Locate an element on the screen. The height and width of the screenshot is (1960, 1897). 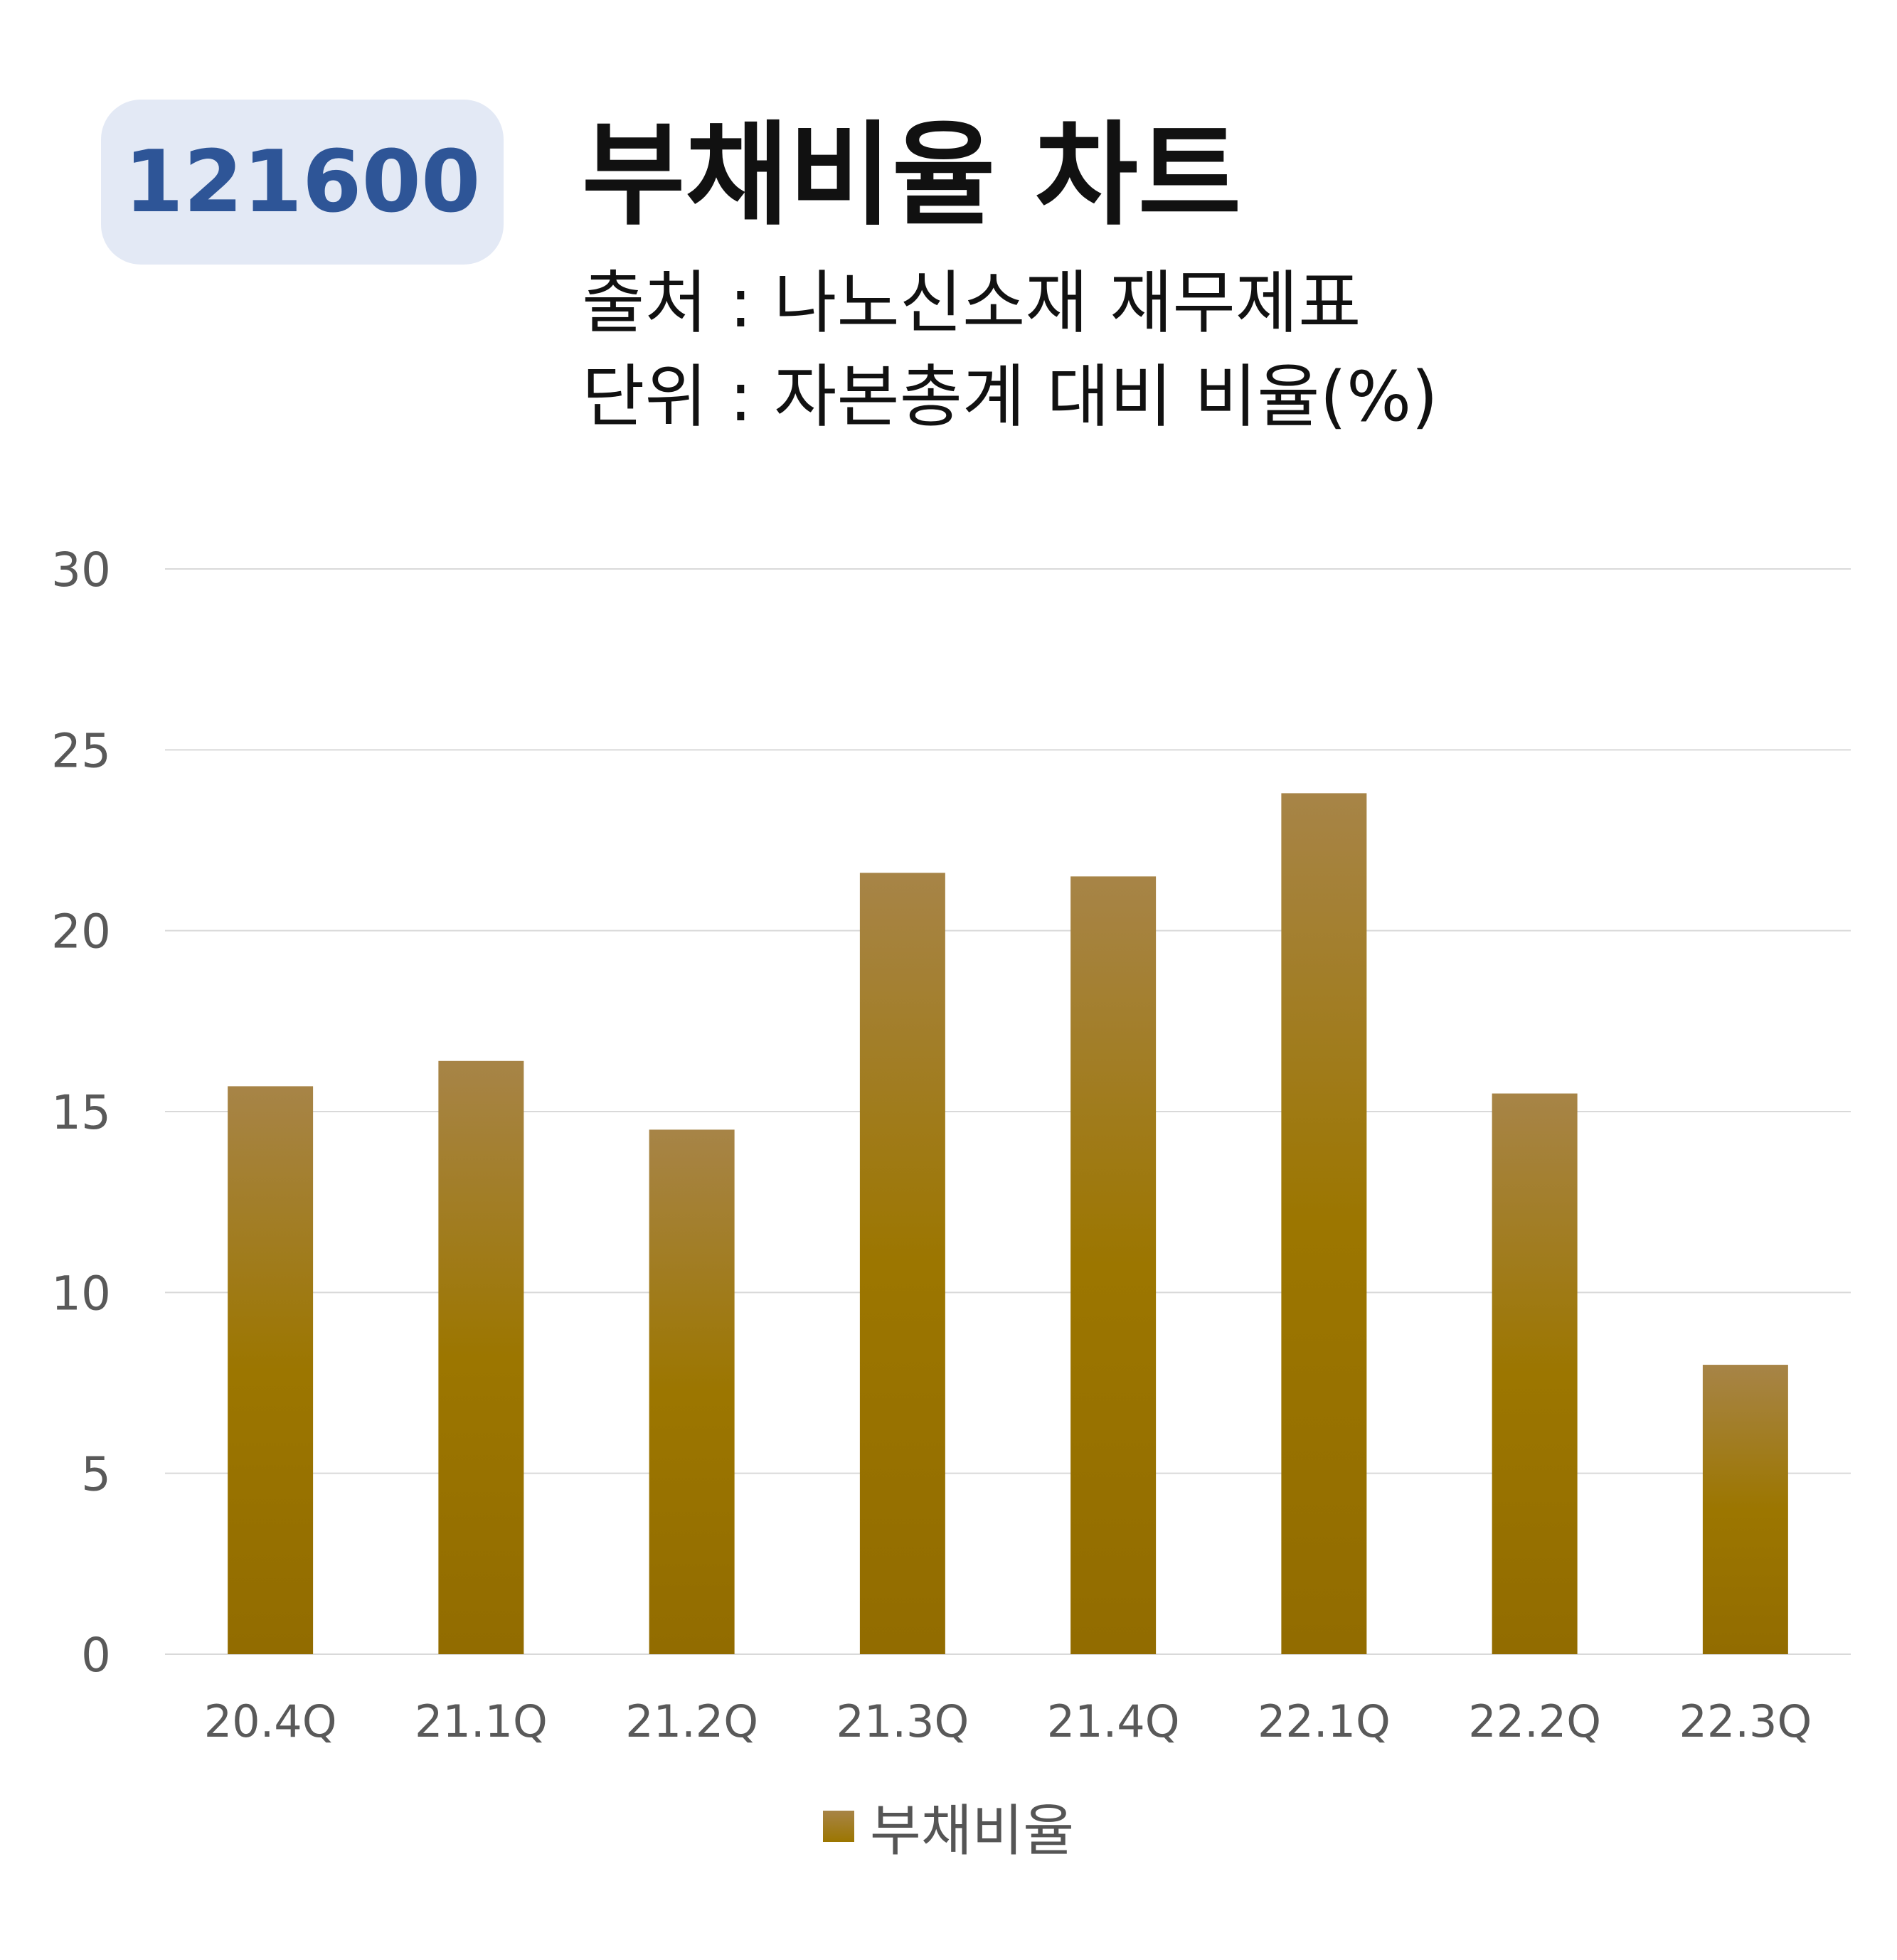
stock-code: 121600 is located at coordinates (302, 182).